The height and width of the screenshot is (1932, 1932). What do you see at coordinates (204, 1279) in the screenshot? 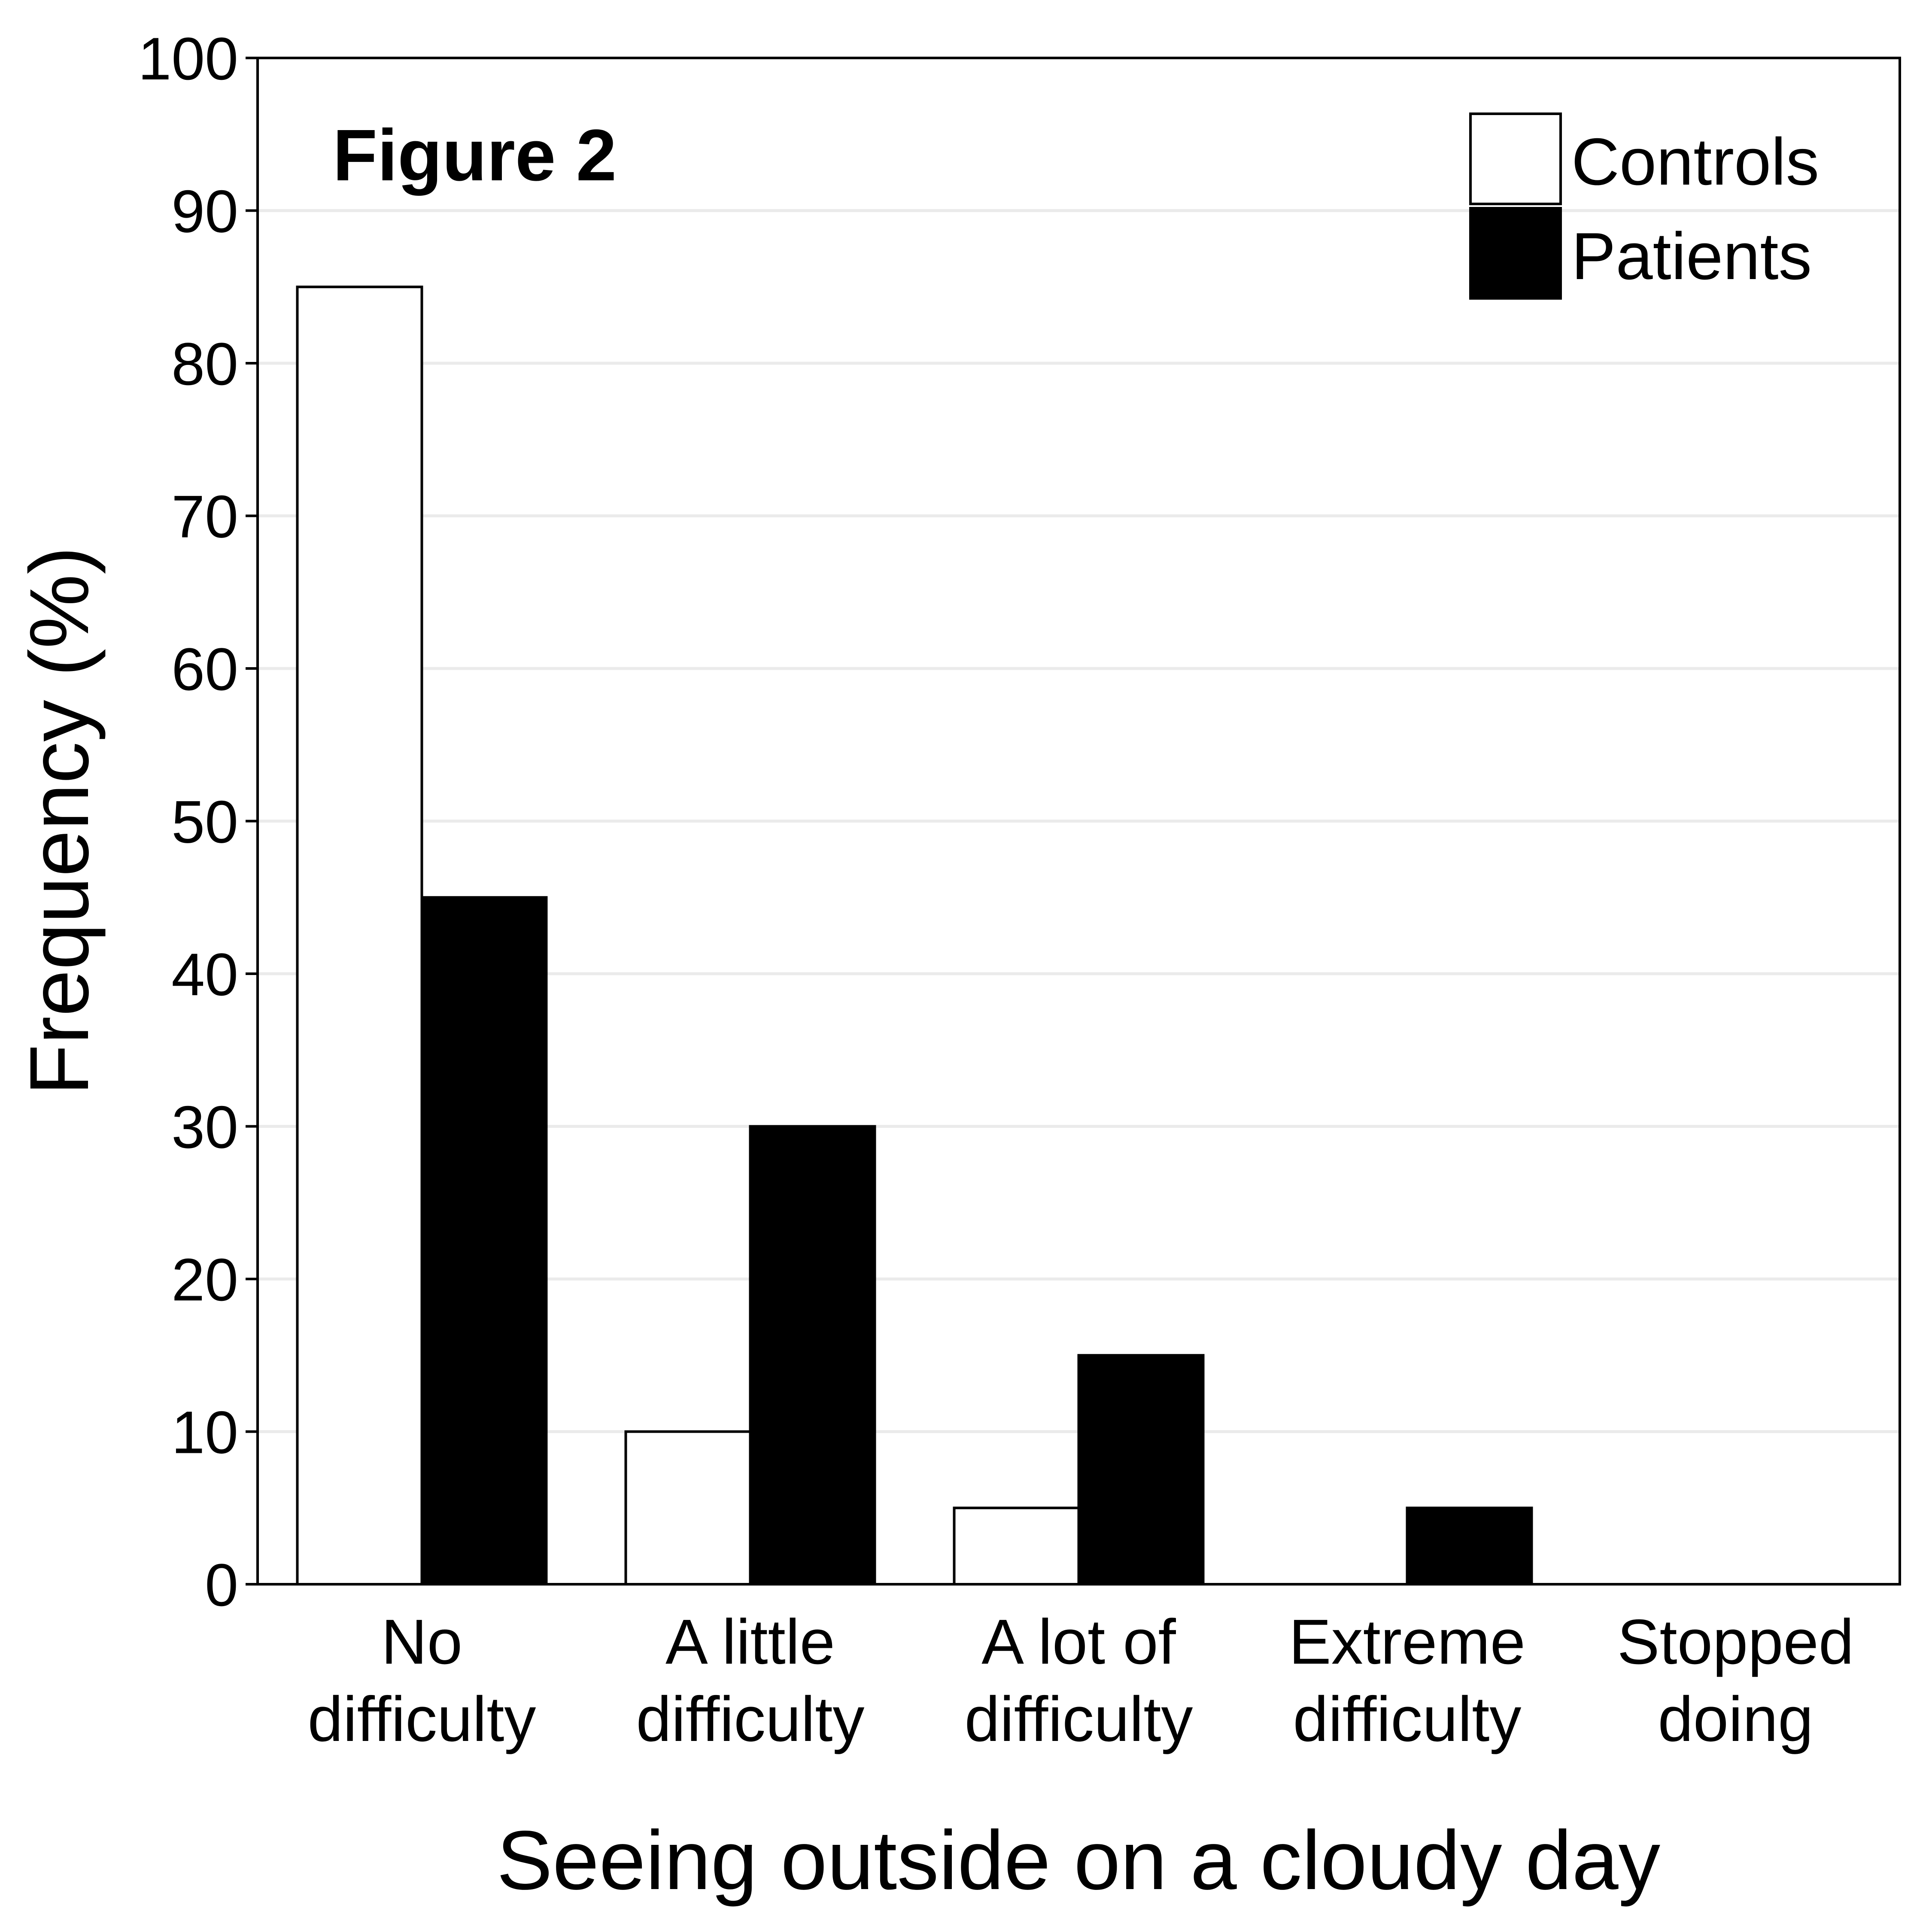
I see `y-tick-label: 20` at bounding box center [204, 1279].